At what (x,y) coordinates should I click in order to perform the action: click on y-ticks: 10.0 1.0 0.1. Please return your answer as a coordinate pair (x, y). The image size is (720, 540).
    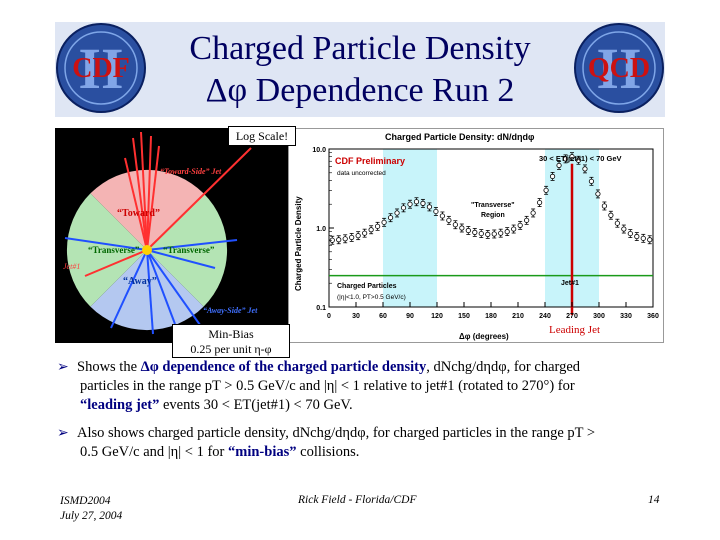
    Looking at the image, I should click on (323, 229).